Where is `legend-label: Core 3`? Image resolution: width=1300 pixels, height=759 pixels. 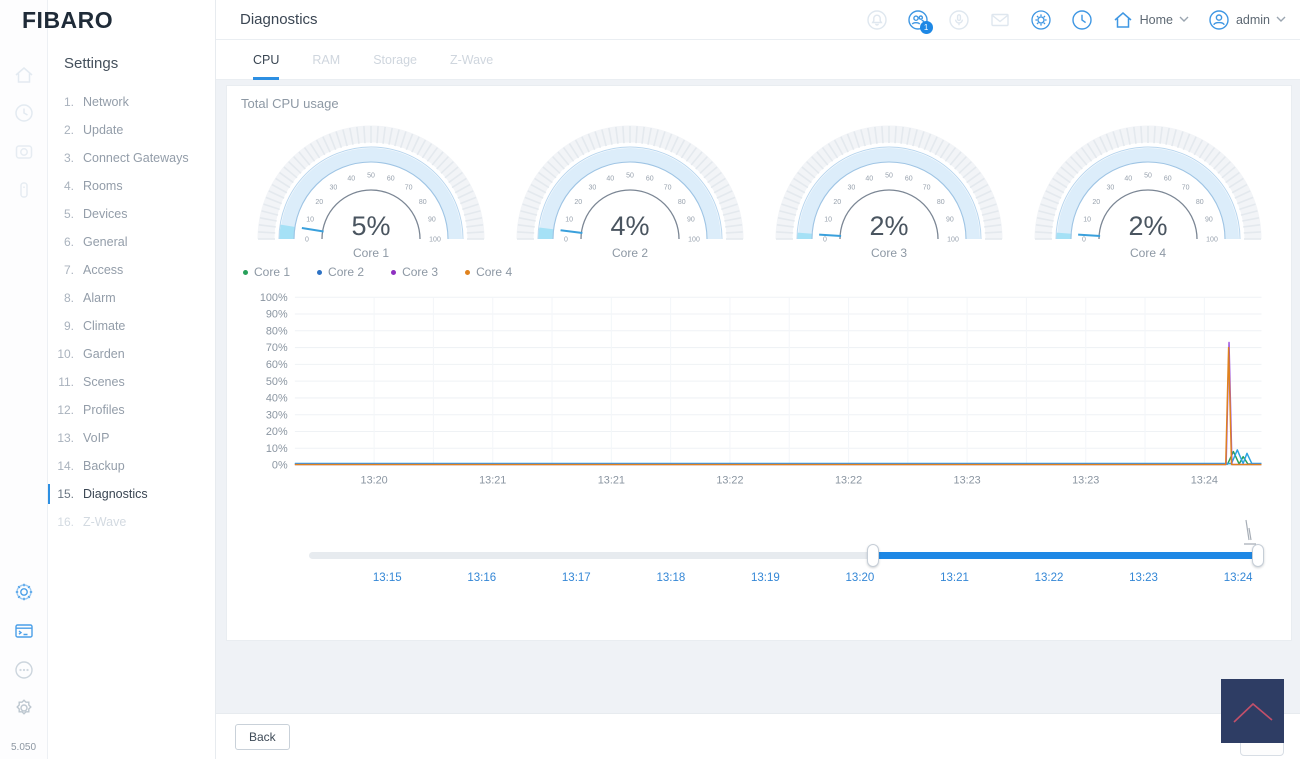
legend-label: Core 3 is located at coordinates (420, 272).